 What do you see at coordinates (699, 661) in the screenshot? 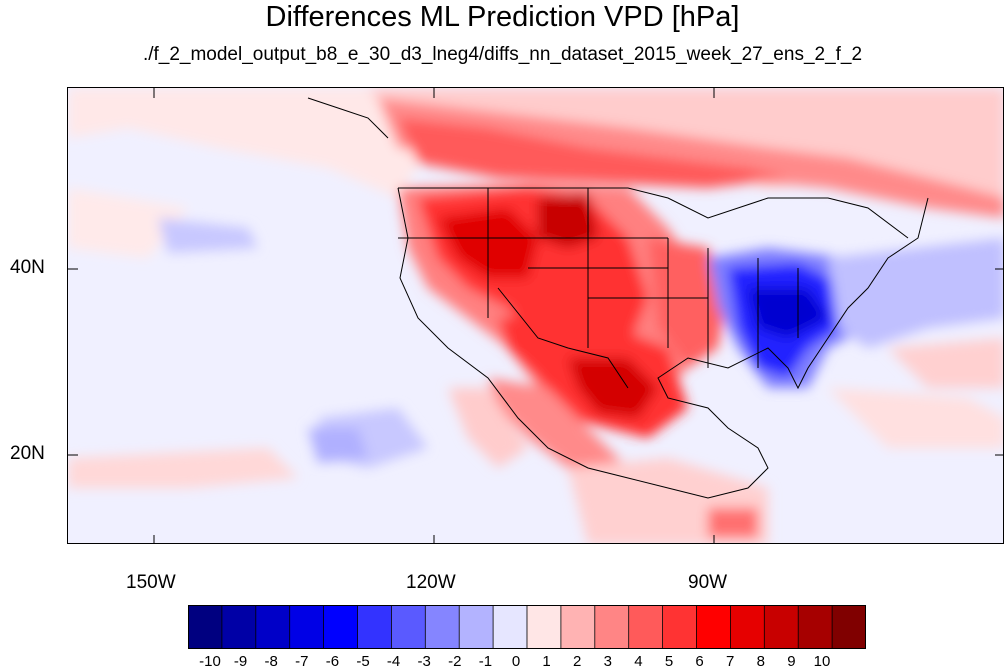
I see `colorbar-tick-label: 6` at bounding box center [699, 661].